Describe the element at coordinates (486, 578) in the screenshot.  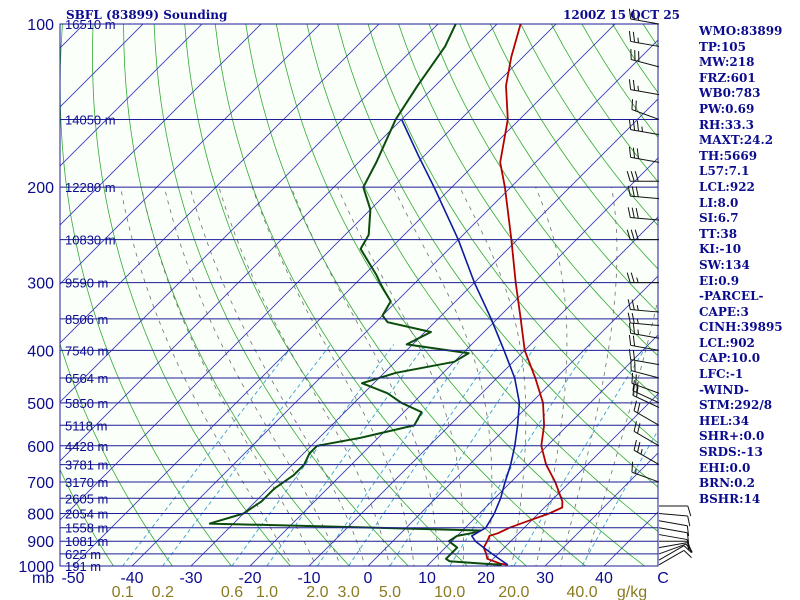
I see `temperature-tick-label: 20` at that location.